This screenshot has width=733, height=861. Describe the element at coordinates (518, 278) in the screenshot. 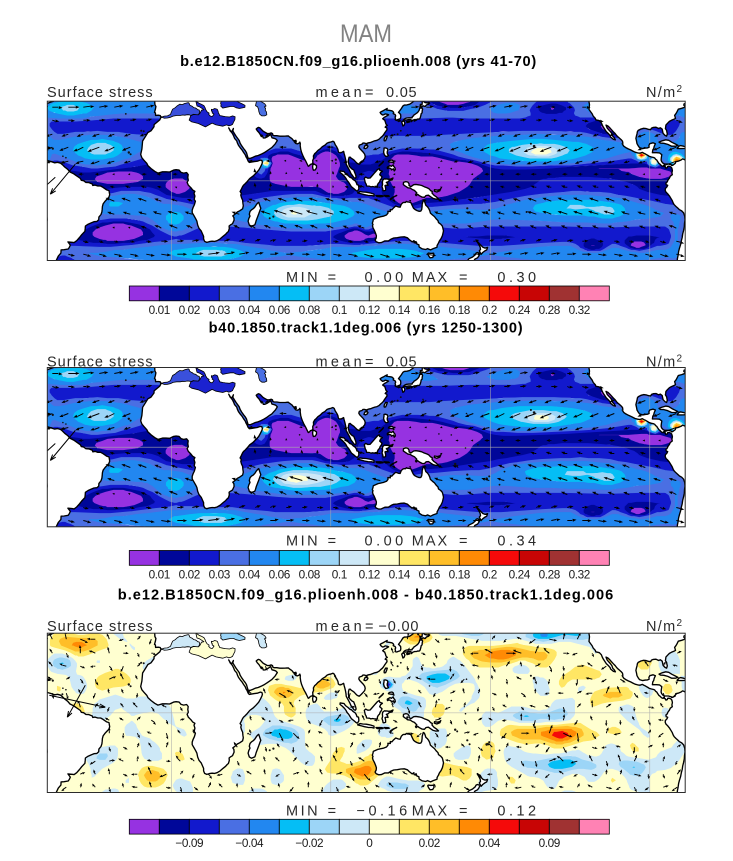

I see `svg-text: 0.30` at that location.